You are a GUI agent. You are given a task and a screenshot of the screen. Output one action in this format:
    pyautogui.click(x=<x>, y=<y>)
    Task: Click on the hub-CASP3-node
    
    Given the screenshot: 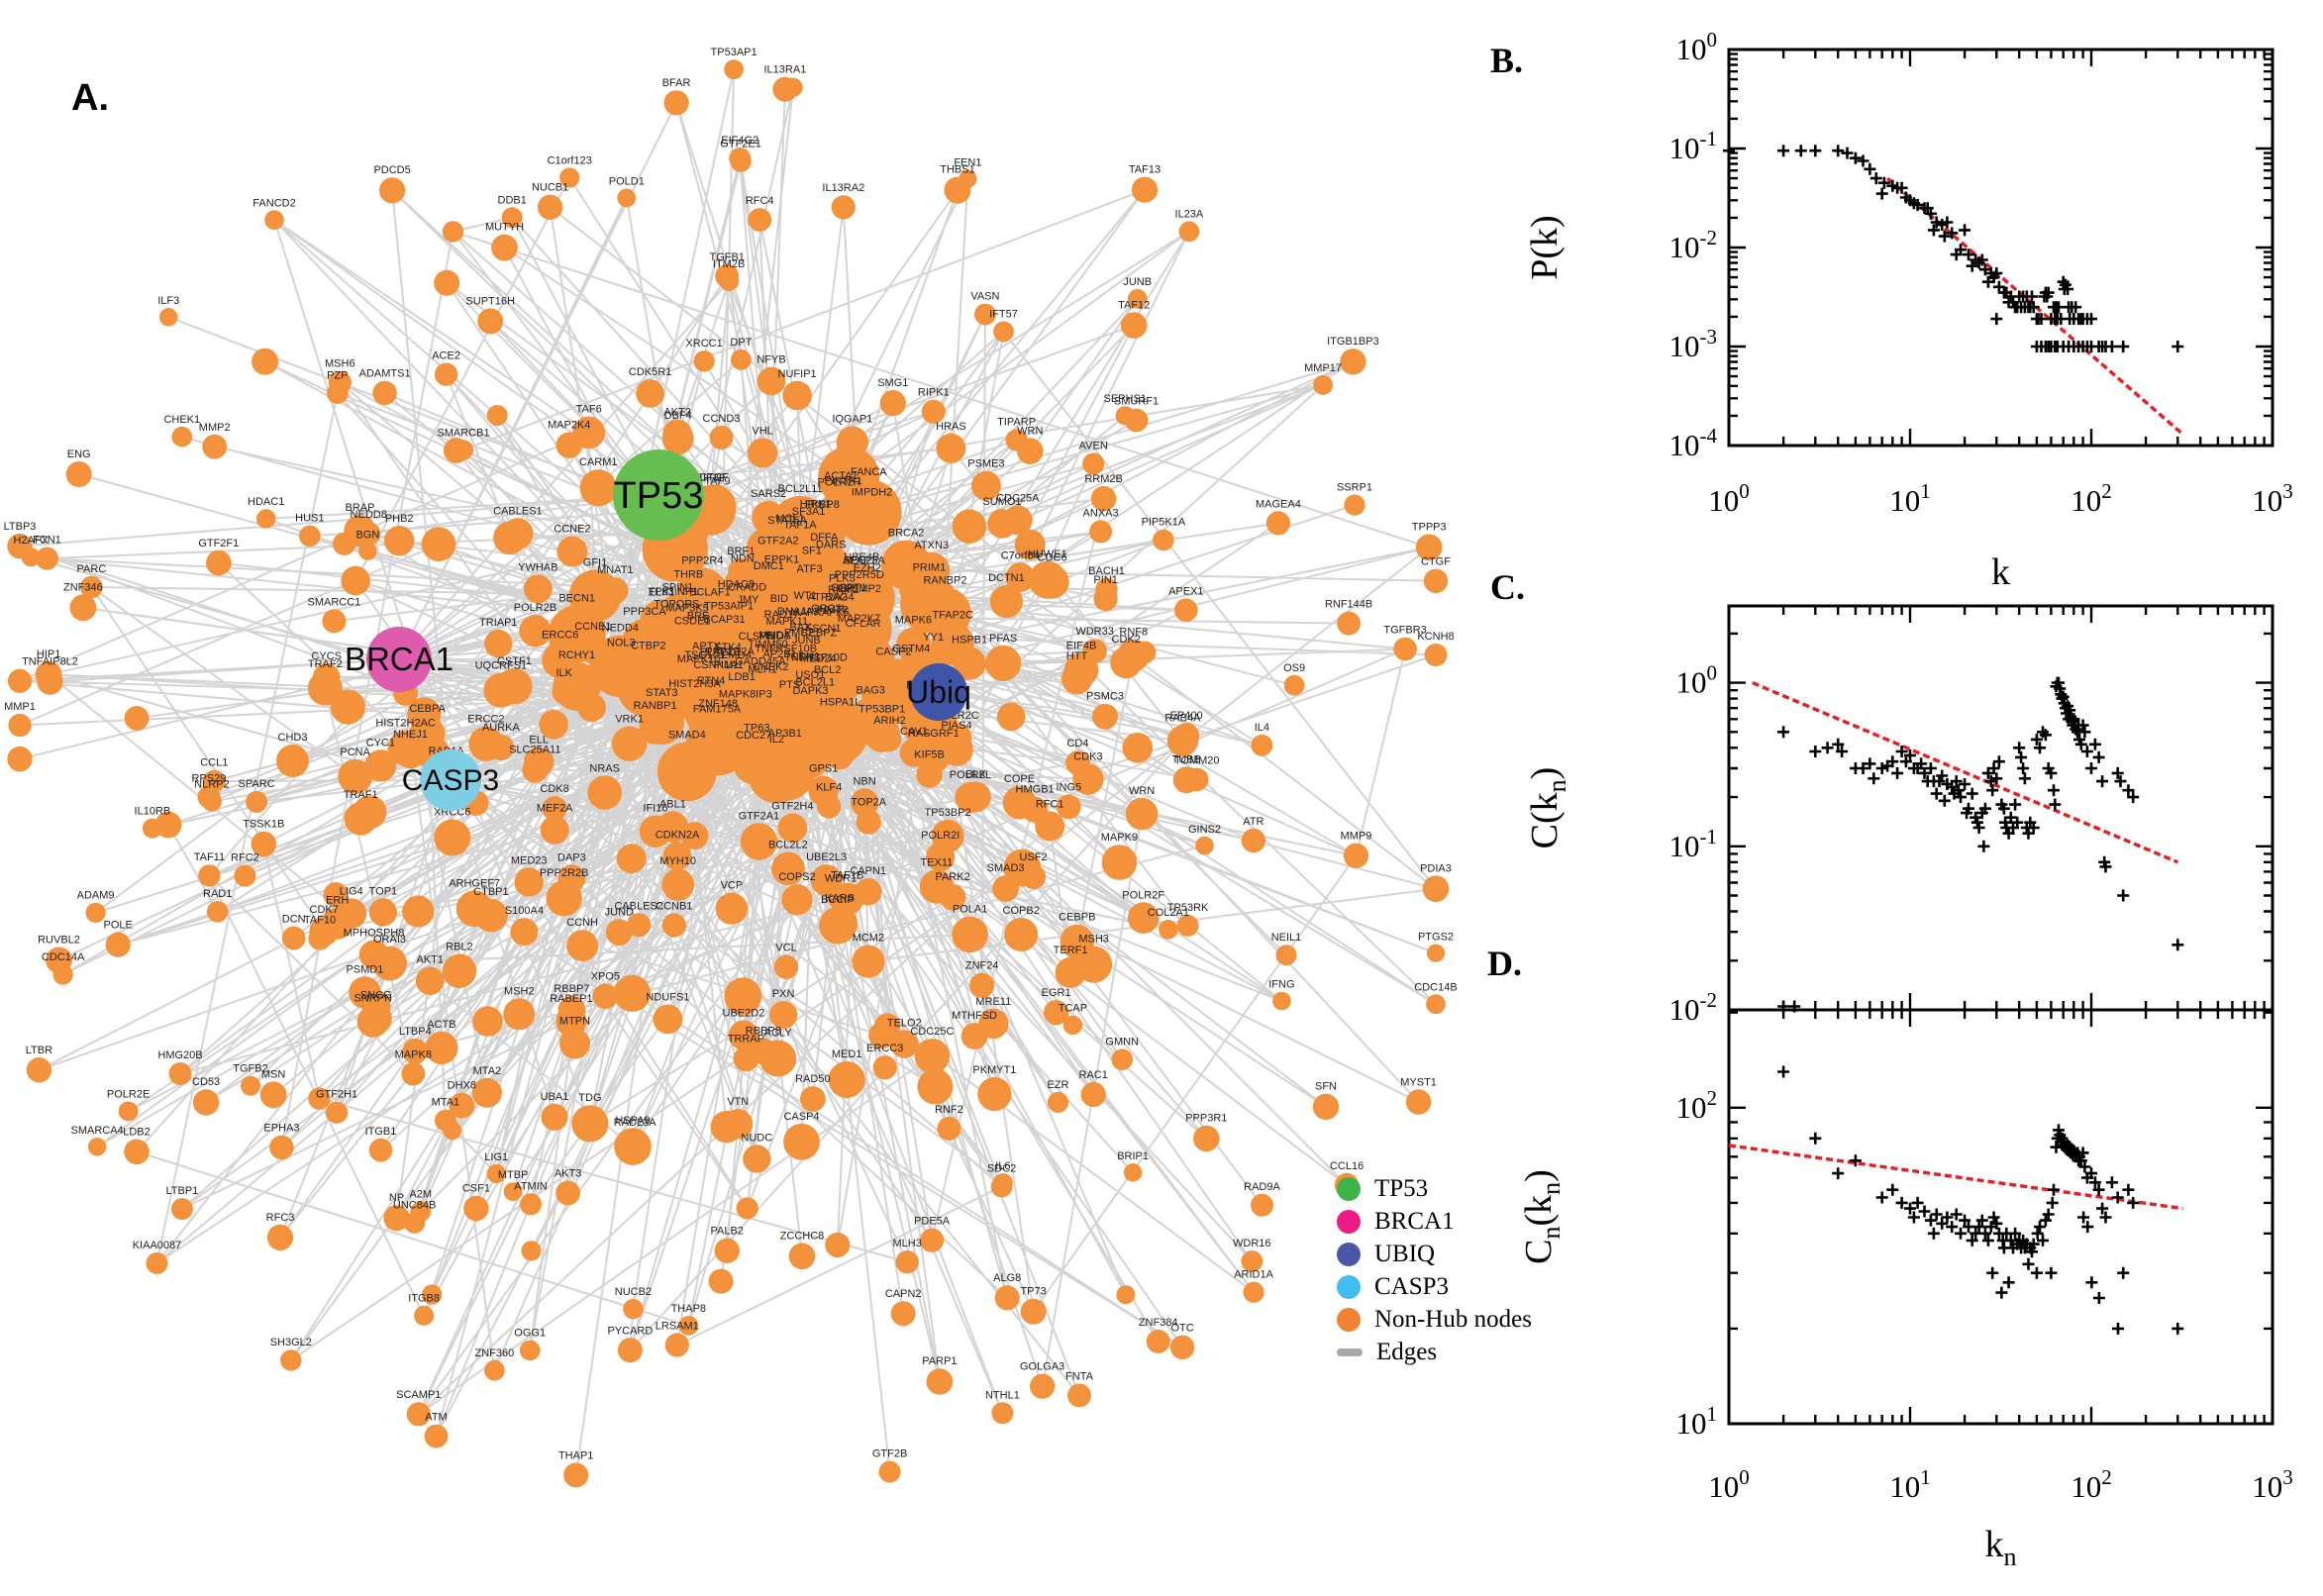 What is the action you would take?
    pyautogui.click(x=450, y=780)
    